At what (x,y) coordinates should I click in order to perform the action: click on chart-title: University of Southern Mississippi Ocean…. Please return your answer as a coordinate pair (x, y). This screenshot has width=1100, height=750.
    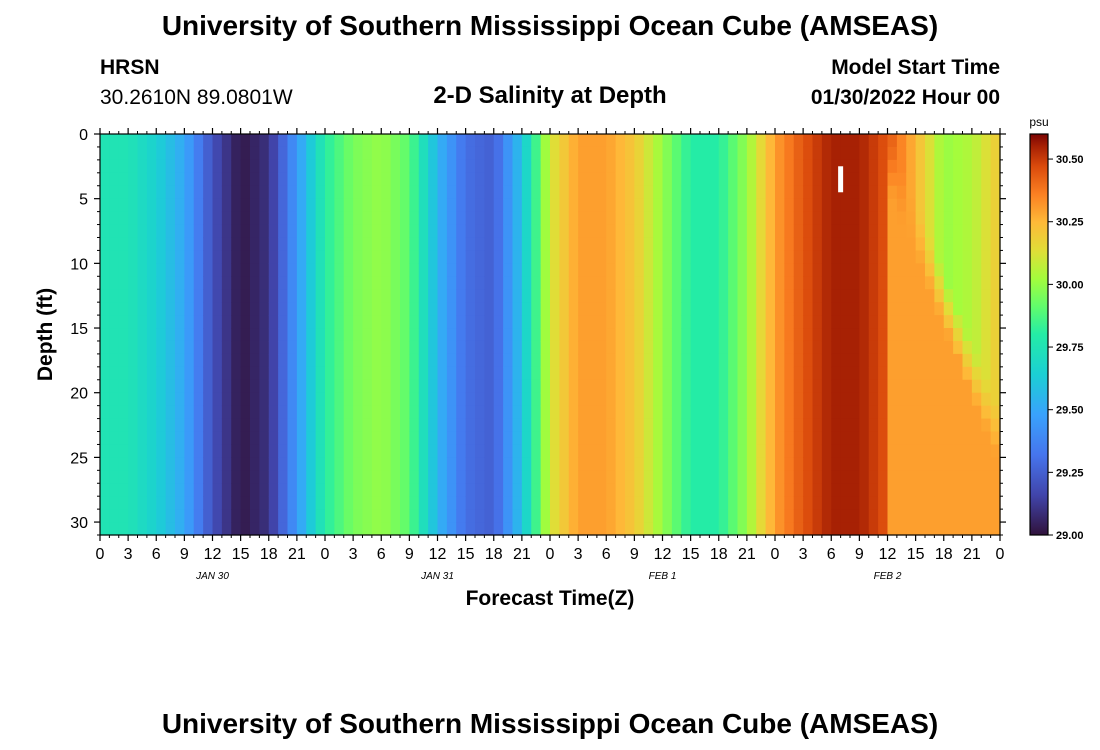
    Looking at the image, I should click on (550, 25).